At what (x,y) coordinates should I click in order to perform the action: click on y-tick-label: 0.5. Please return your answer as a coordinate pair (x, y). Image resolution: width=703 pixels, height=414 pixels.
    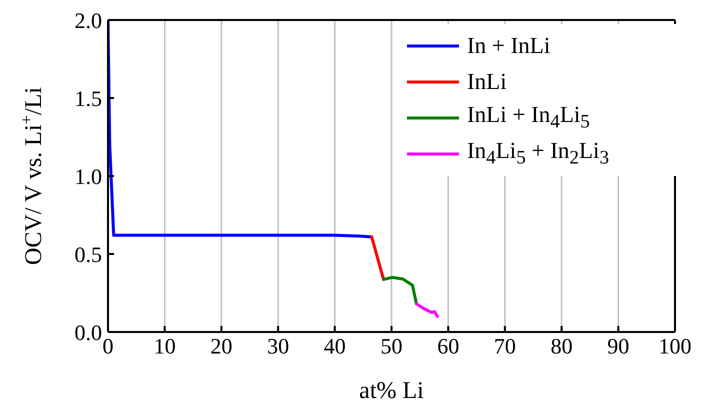
    Looking at the image, I should click on (88, 254).